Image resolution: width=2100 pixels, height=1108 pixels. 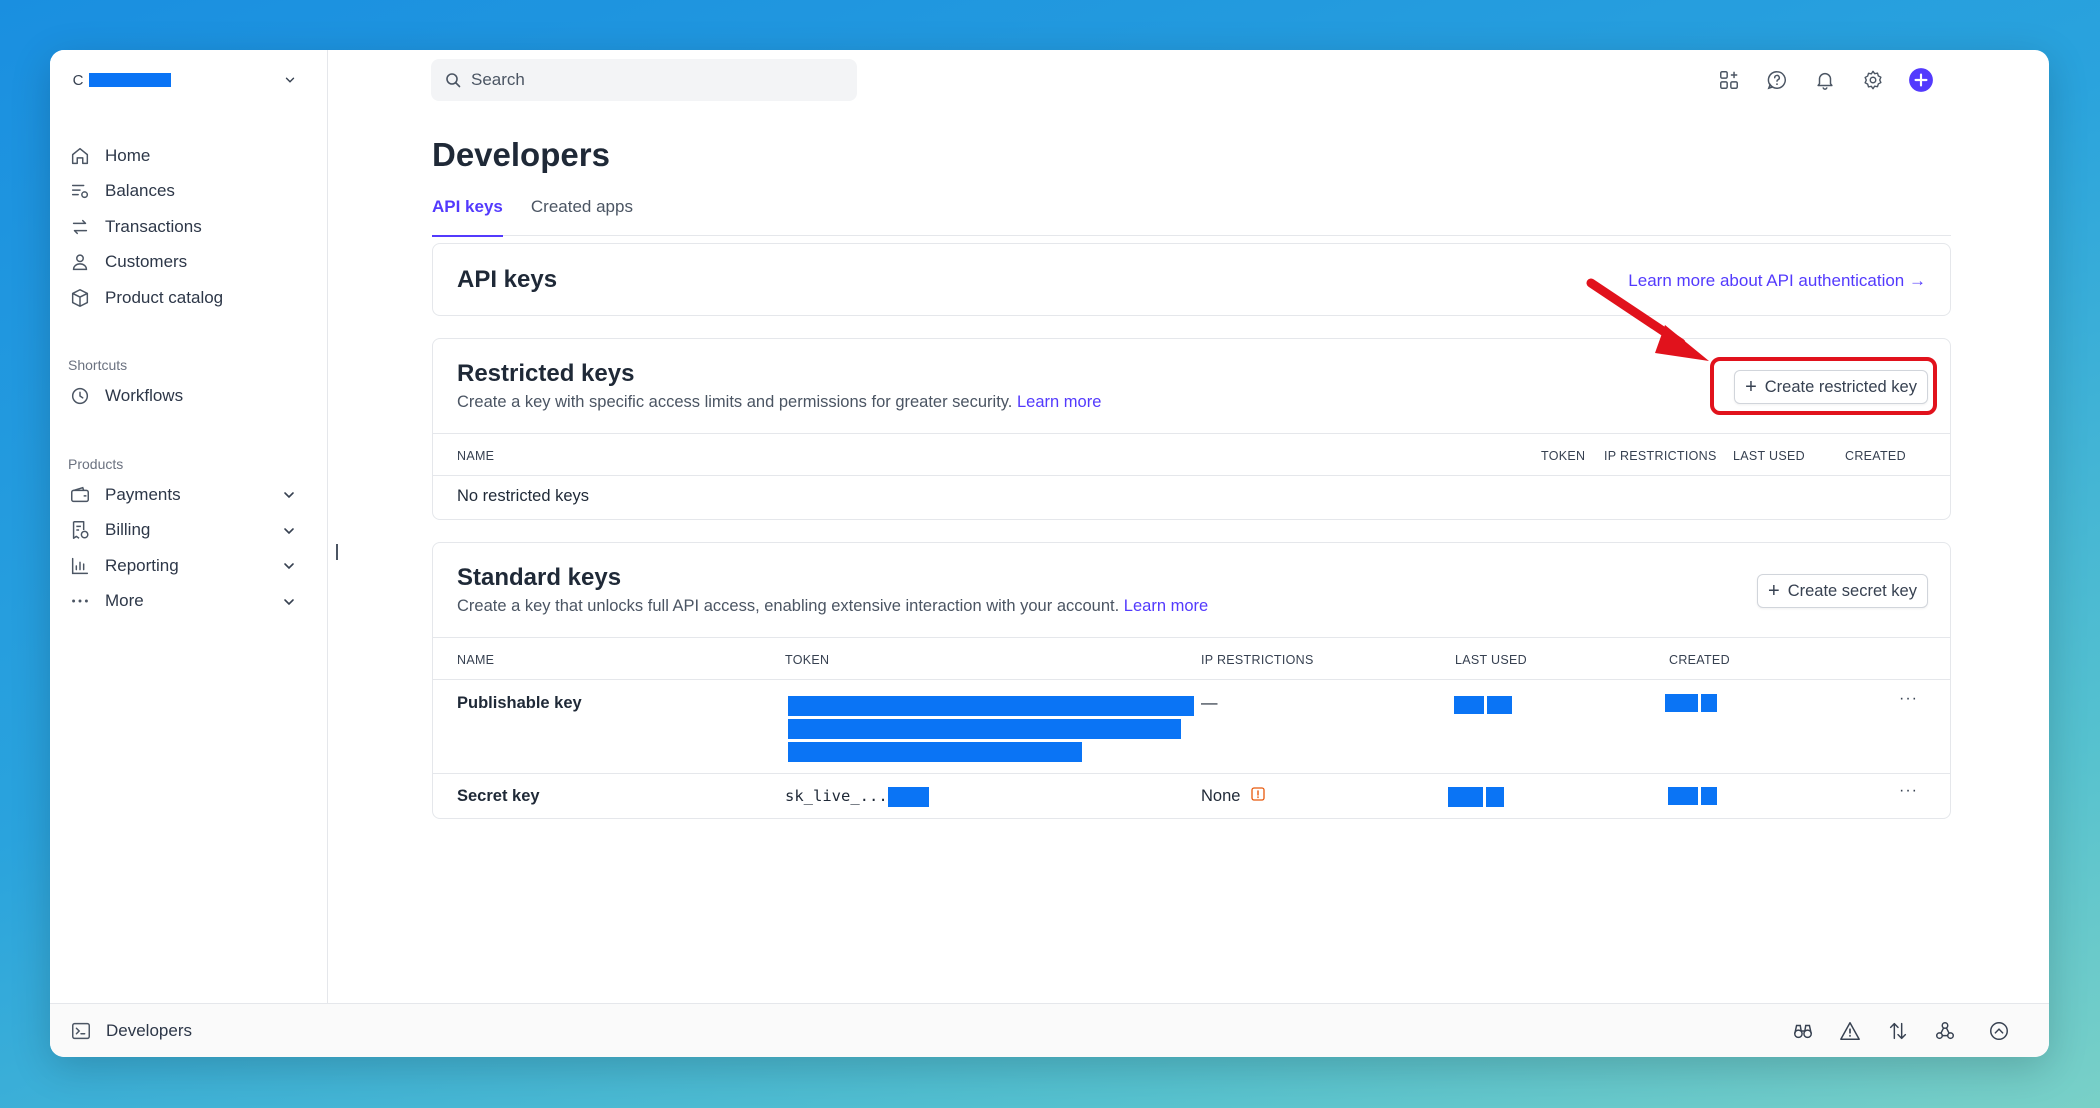 What do you see at coordinates (80, 565) in the screenshot?
I see `reporting-icon` at bounding box center [80, 565].